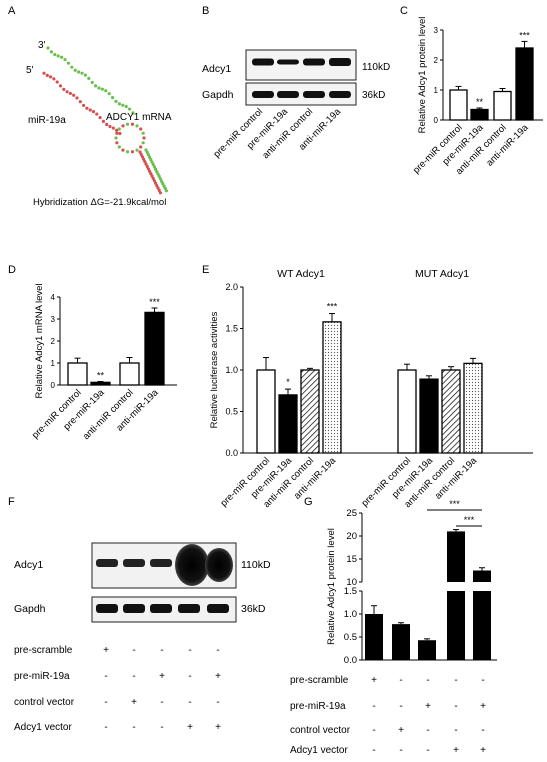  I want to click on design-row-label: control vector, so click(320, 730).